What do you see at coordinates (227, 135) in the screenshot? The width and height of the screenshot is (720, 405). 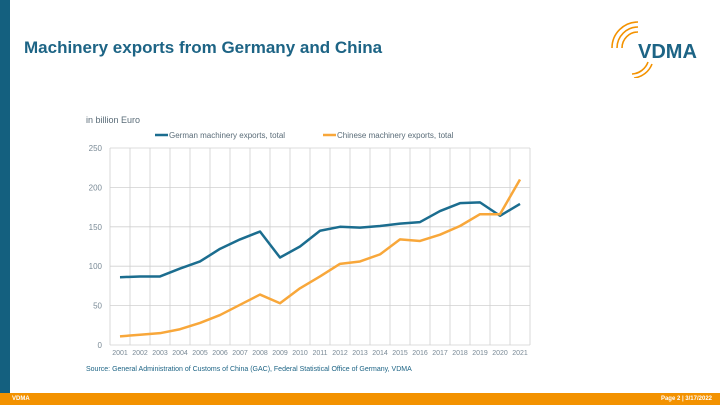 I see `legend-label-german: German machinery exports, total` at bounding box center [227, 135].